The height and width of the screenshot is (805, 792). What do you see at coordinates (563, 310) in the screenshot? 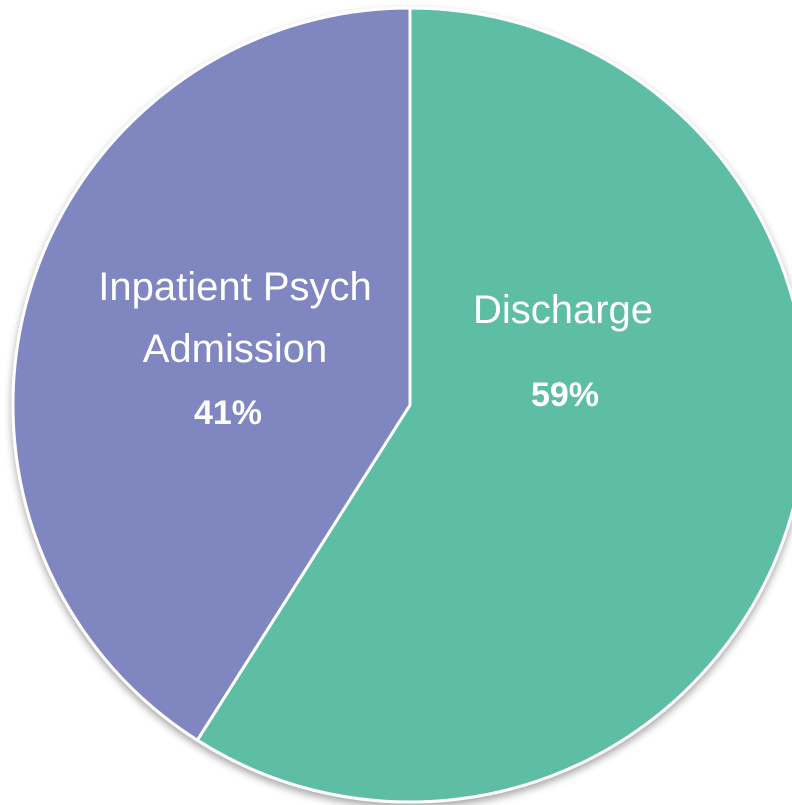
I see `slice-label: Discharge` at bounding box center [563, 310].